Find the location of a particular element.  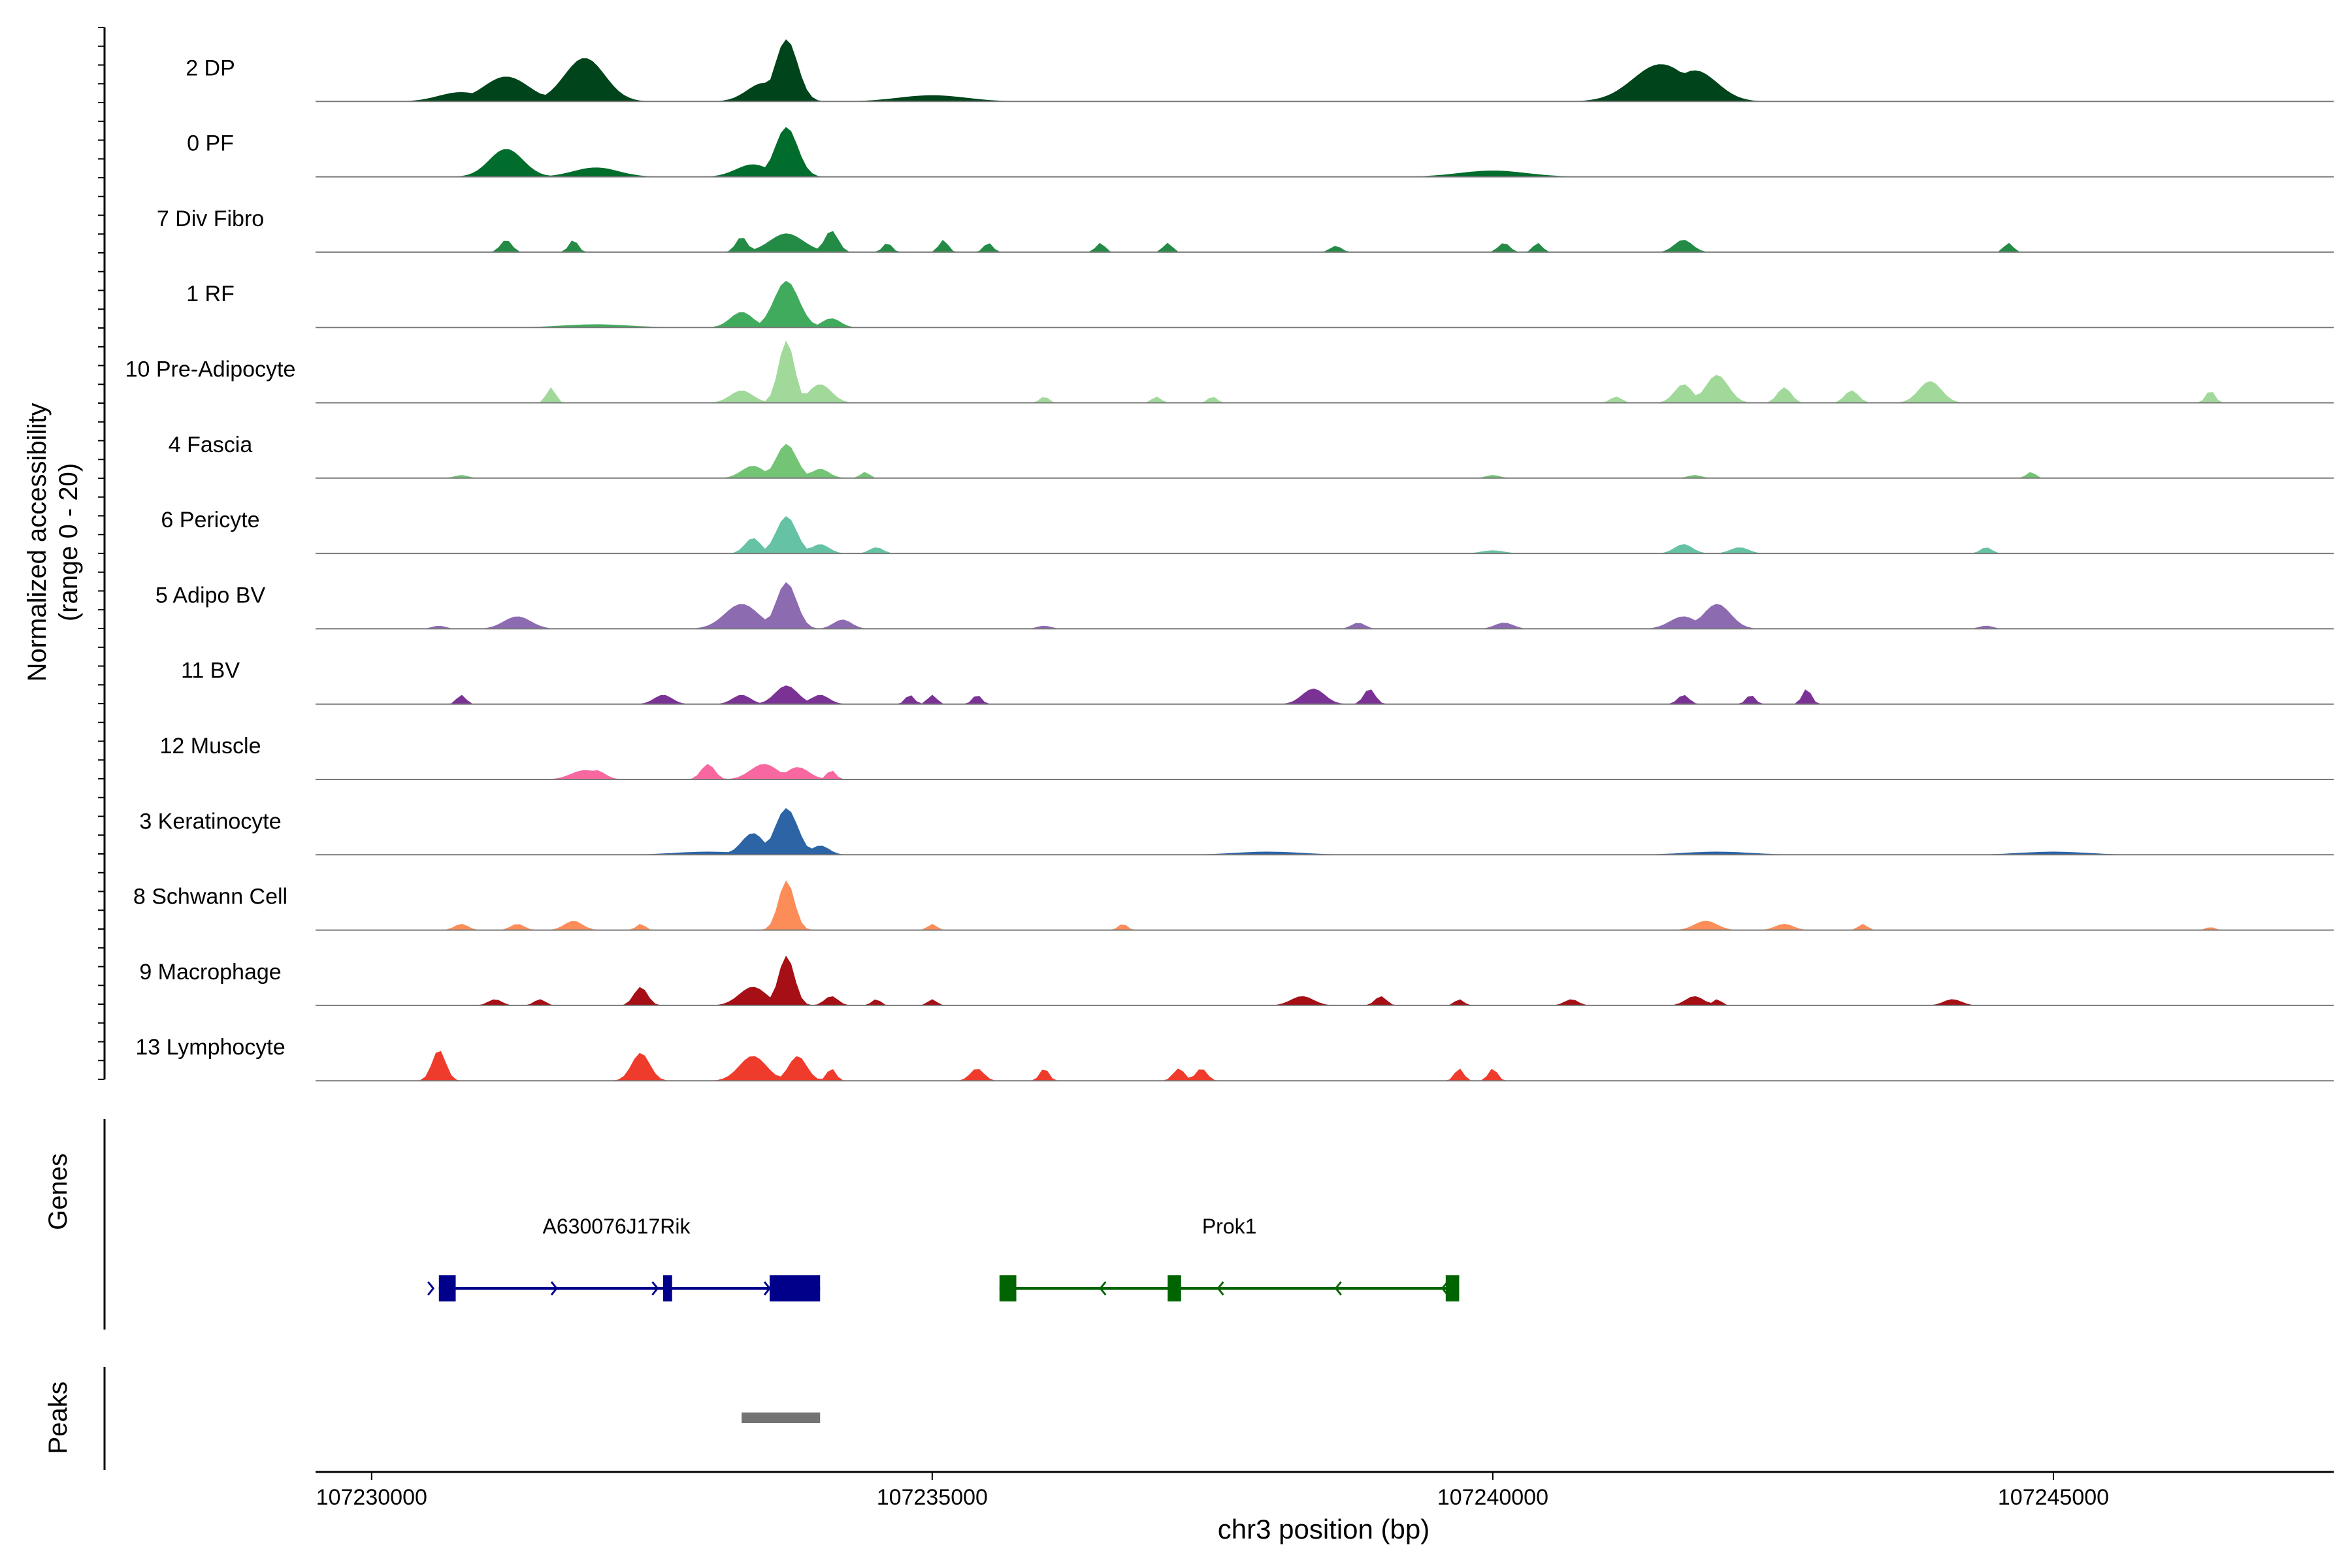

track-4: 1 RF is located at coordinates (1260, 304).